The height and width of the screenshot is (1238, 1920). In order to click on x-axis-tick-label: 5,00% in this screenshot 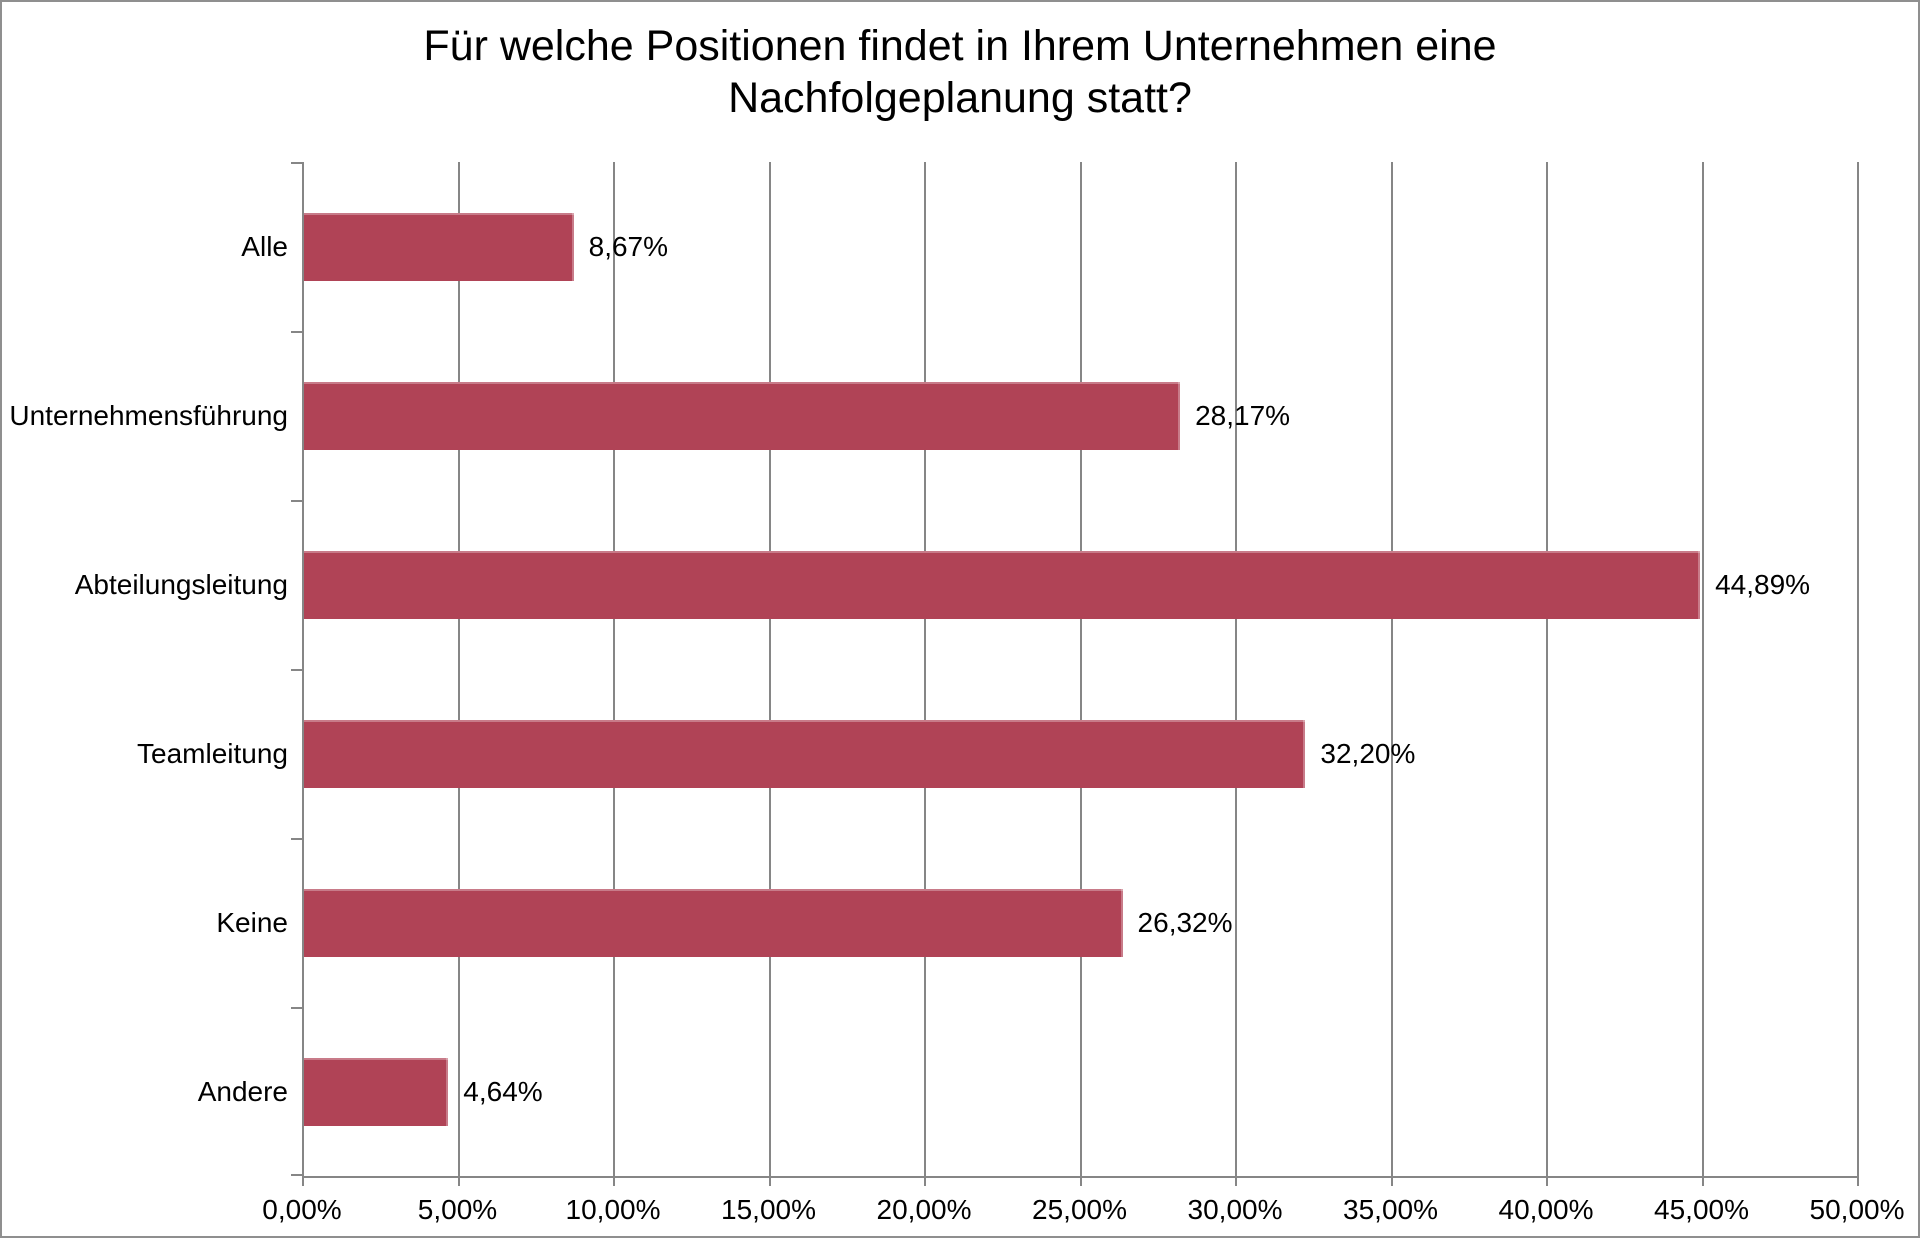, I will do `click(457, 1209)`.